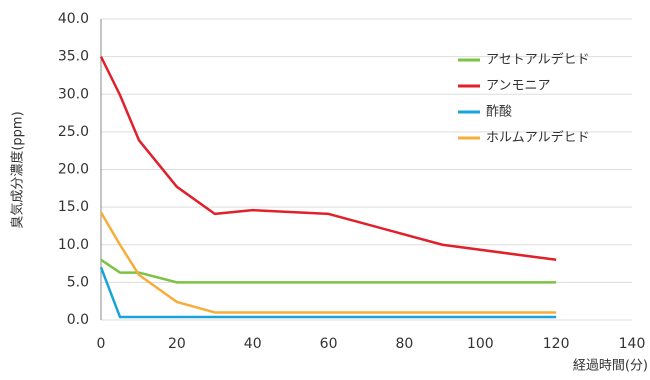 Image resolution: width=650 pixels, height=380 pixels. I want to click on legend-label: 酢酸, so click(499, 112).